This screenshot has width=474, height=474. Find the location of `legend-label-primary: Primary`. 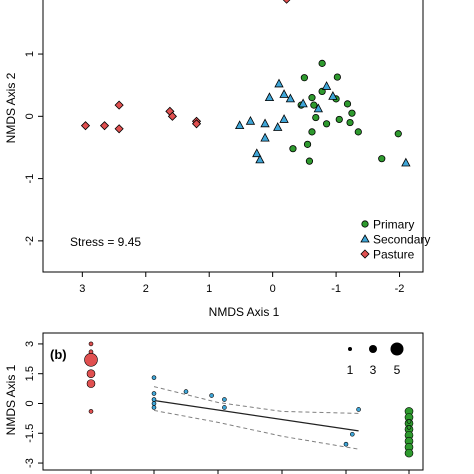

legend-label-primary: Primary is located at coordinates (393, 225).